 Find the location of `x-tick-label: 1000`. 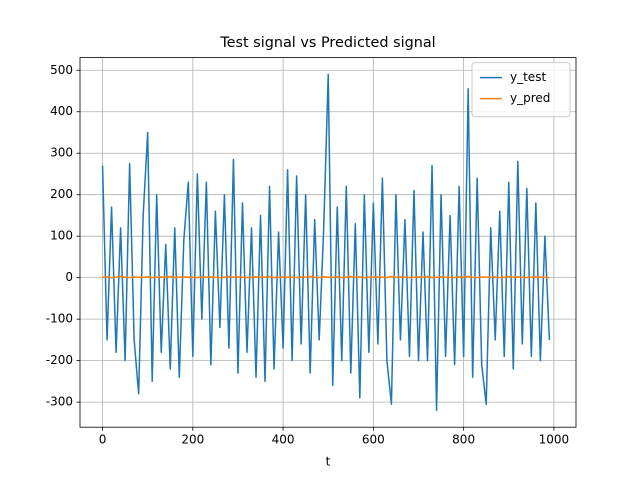

x-tick-label: 1000 is located at coordinates (554, 440).